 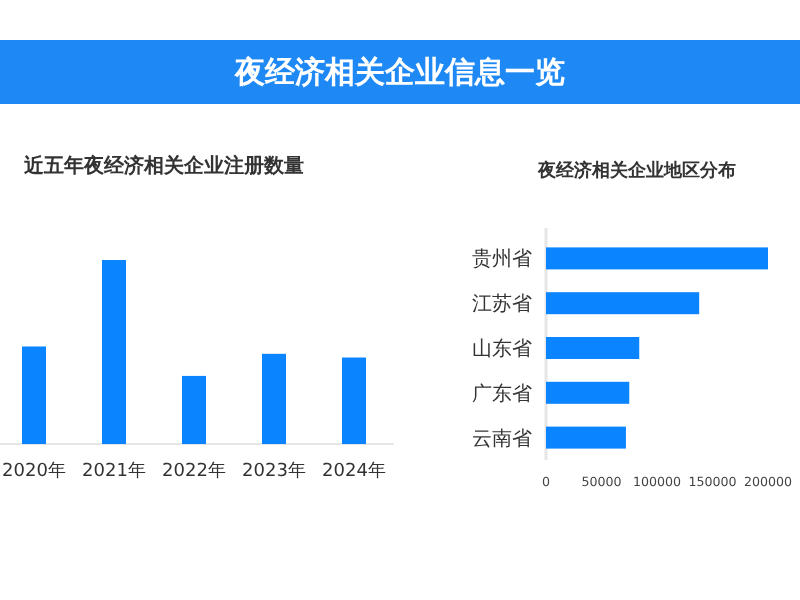 What do you see at coordinates (502, 259) in the screenshot?
I see `y-tick-label: 贵州省` at bounding box center [502, 259].